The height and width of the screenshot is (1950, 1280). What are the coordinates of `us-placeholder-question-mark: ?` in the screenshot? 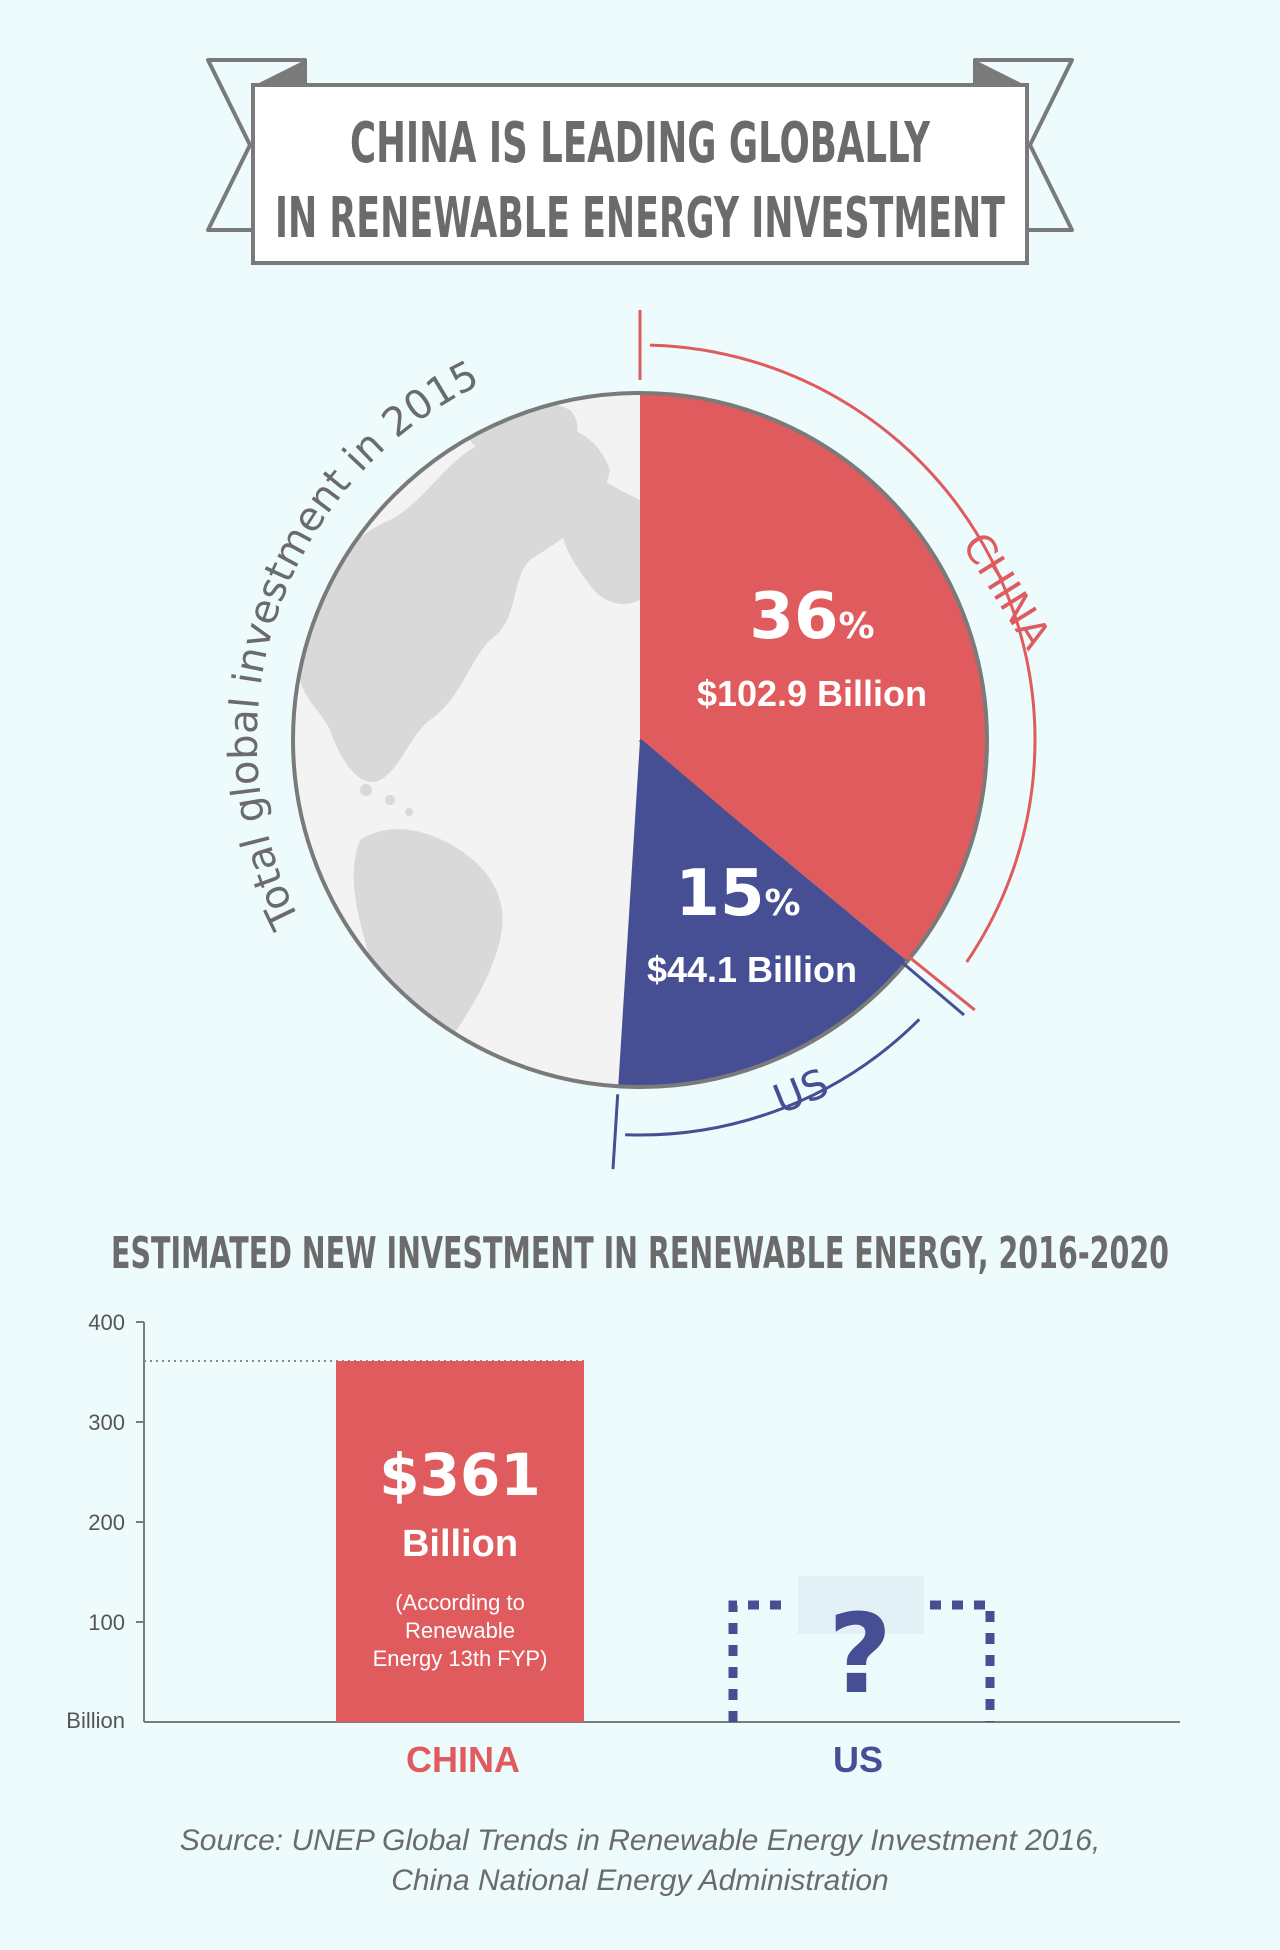 It's located at (860, 1654).